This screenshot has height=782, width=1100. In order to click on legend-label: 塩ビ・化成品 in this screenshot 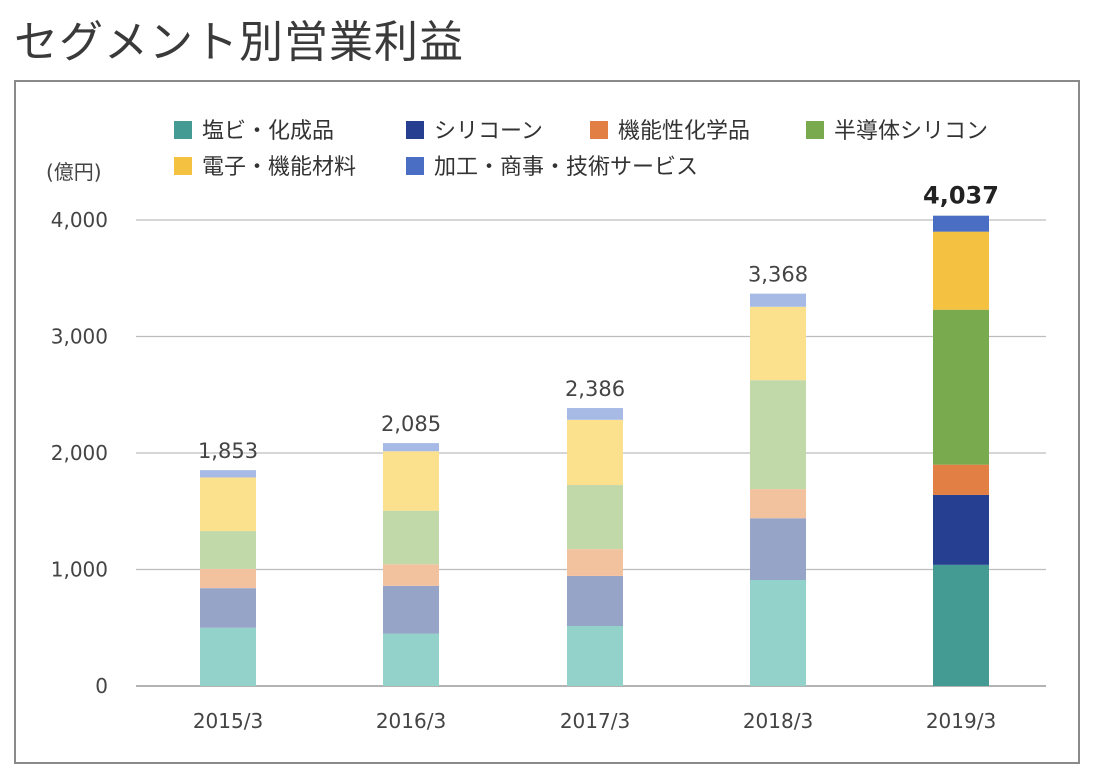, I will do `click(268, 131)`.